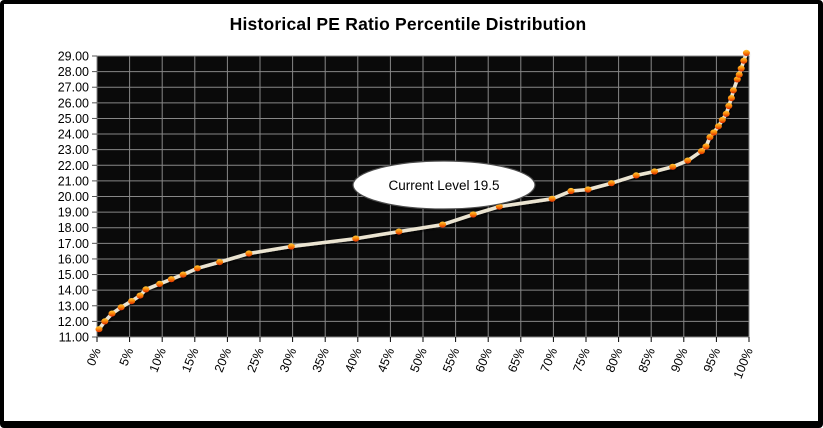 The height and width of the screenshot is (428, 823). Describe the element at coordinates (73, 150) in the screenshot. I see `y-axis-label: 23.00` at that location.